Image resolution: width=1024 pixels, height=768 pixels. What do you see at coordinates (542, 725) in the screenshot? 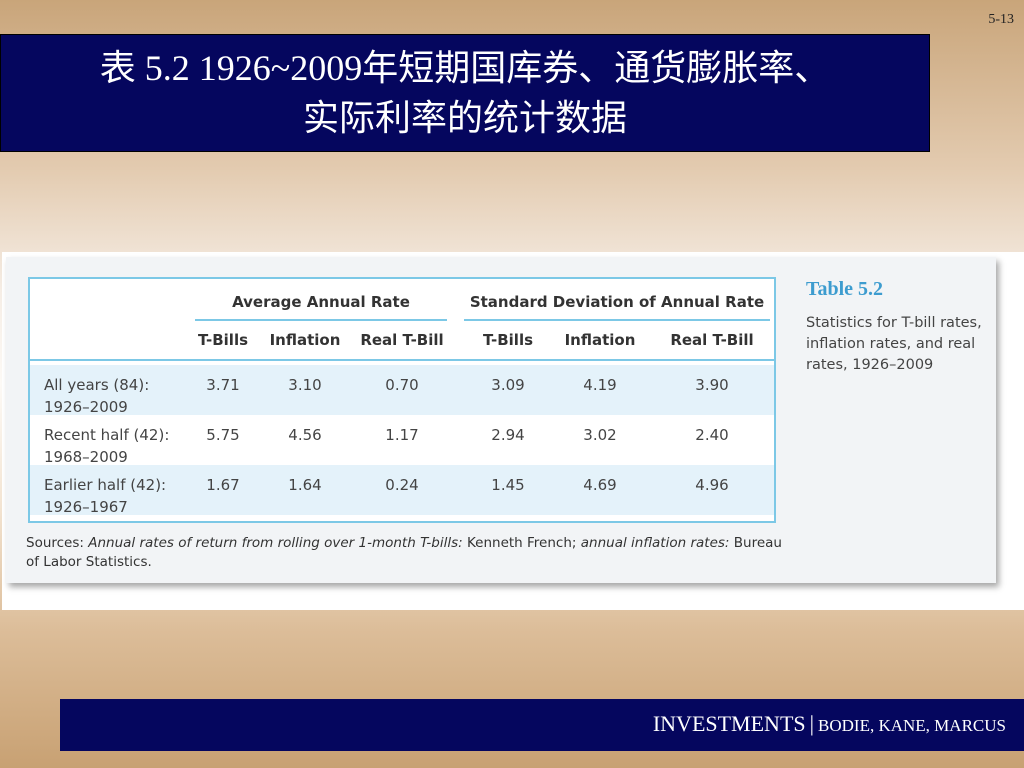
I see `footer-bar: INVESTMENTS | BODIE, KANE, MARCUS` at bounding box center [542, 725].